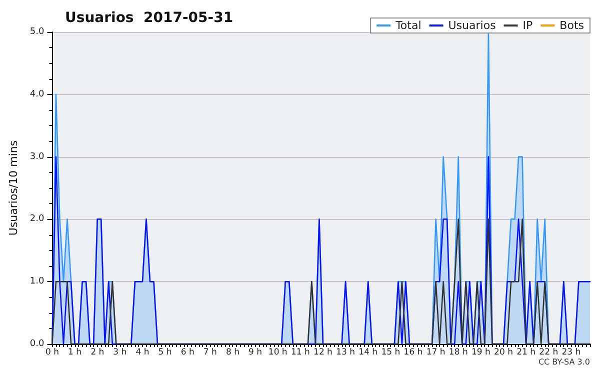 The height and width of the screenshot is (370, 600). Describe the element at coordinates (526, 353) in the screenshot. I see `x-tick-label: 21 h` at that location.